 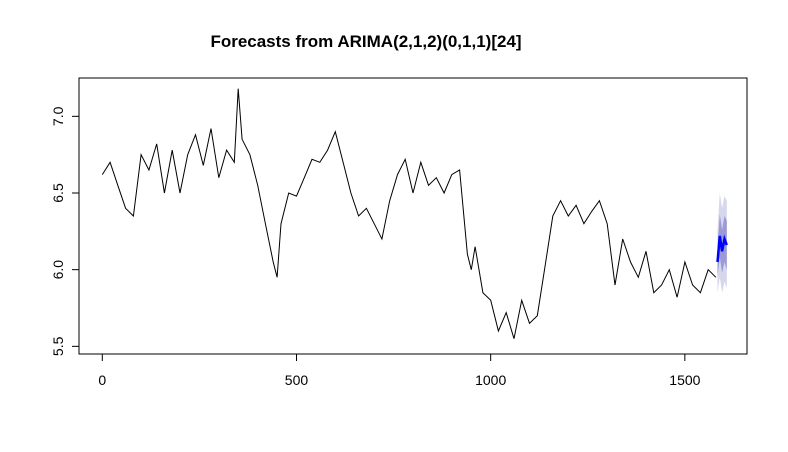 I want to click on x-tick-label: 1000, so click(x=490, y=380).